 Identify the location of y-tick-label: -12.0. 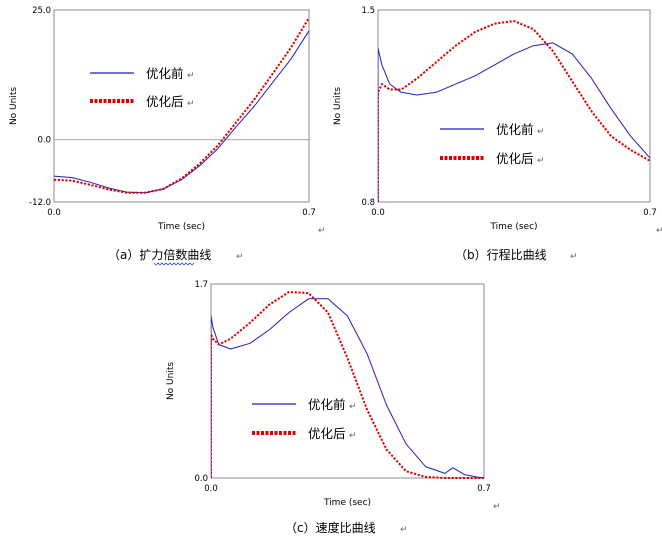
(40, 203).